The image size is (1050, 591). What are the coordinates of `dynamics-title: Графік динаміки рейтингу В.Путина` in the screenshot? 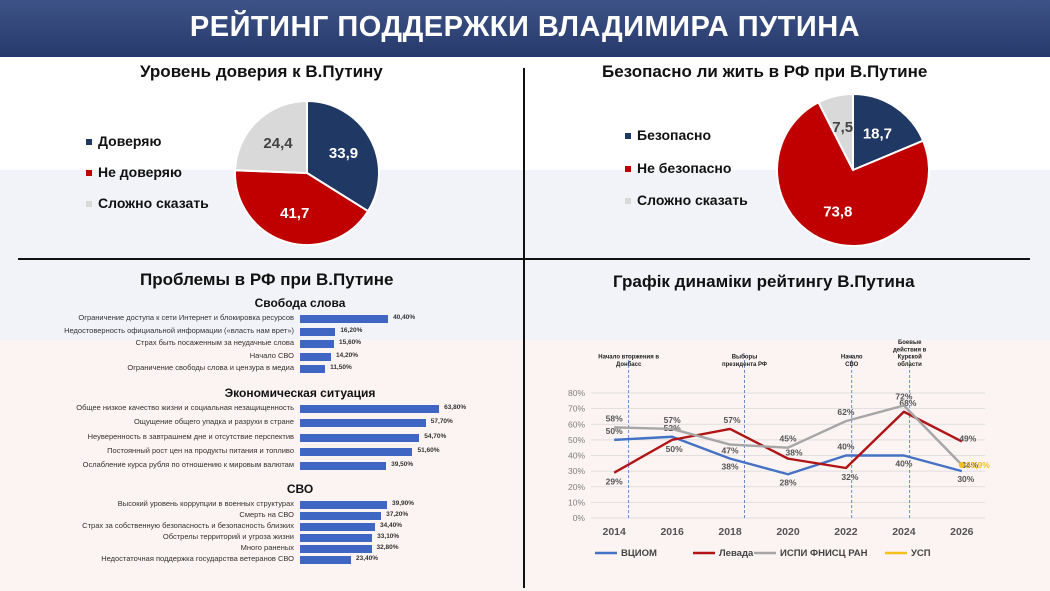 It's located at (764, 281).